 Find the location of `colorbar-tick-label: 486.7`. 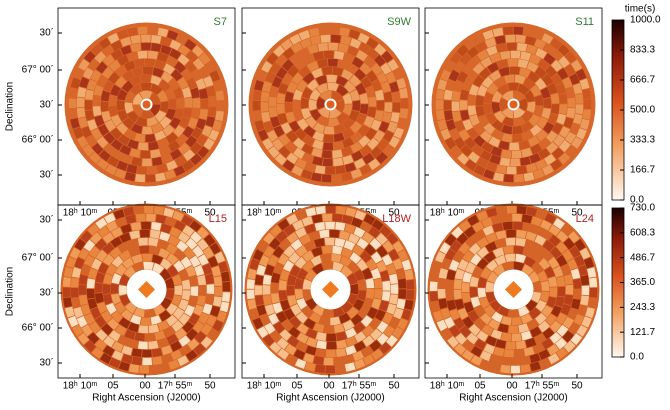

colorbar-tick-label: 486.7 is located at coordinates (642, 257).